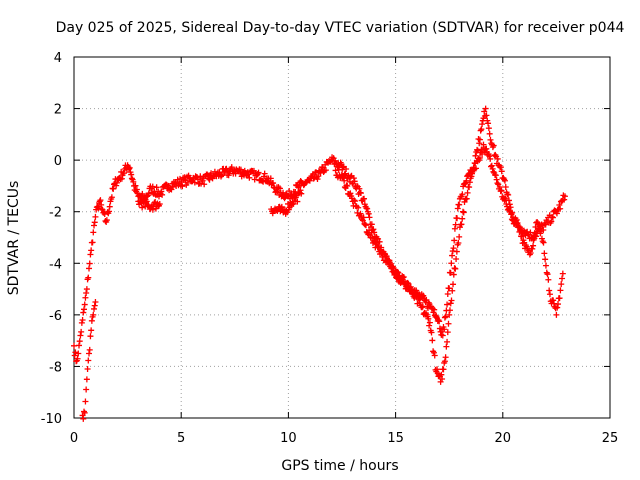 This screenshot has height=480, width=640. What do you see at coordinates (58, 110) in the screenshot?
I see `y-tick-label: 2` at bounding box center [58, 110].